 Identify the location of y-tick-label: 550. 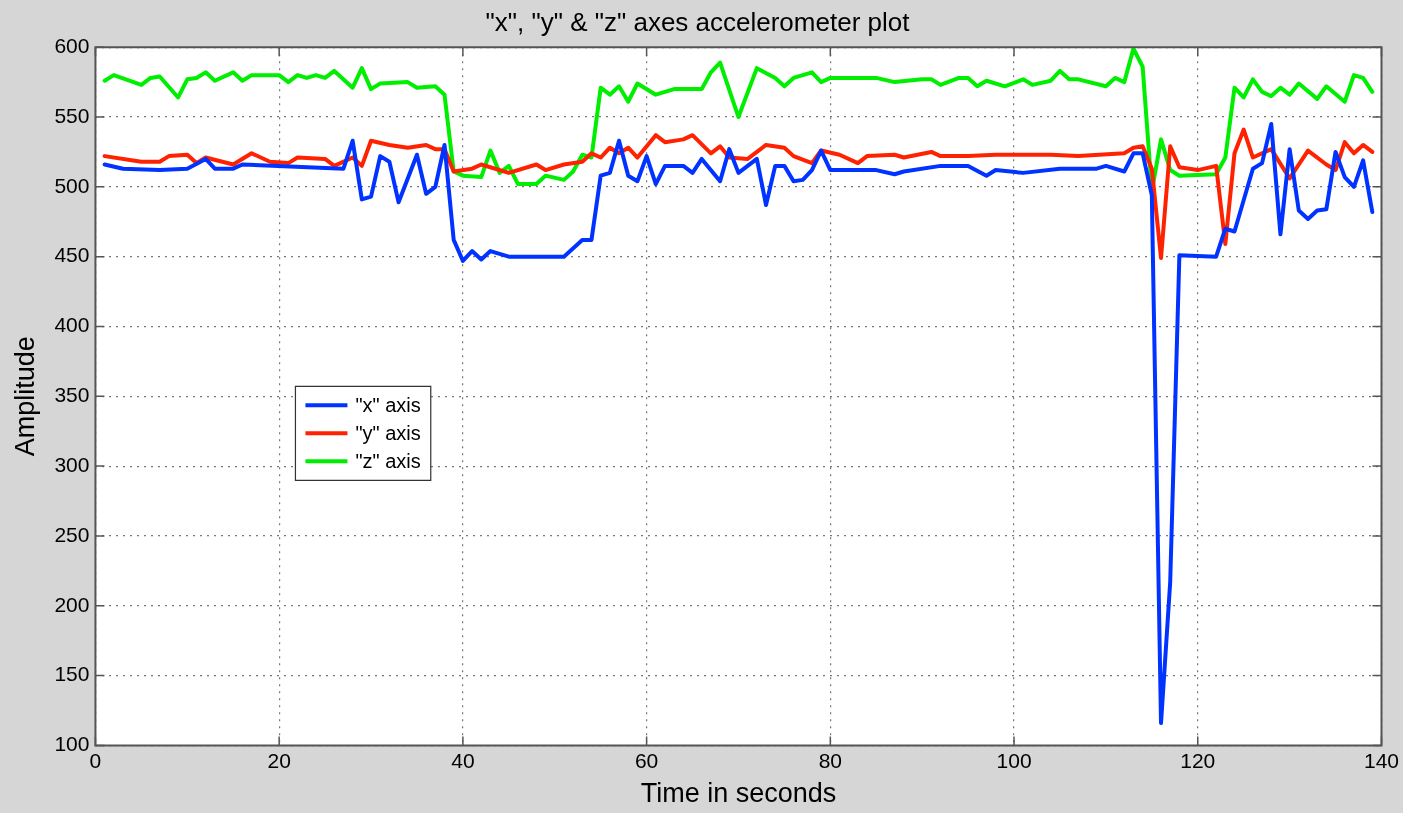
(72, 115).